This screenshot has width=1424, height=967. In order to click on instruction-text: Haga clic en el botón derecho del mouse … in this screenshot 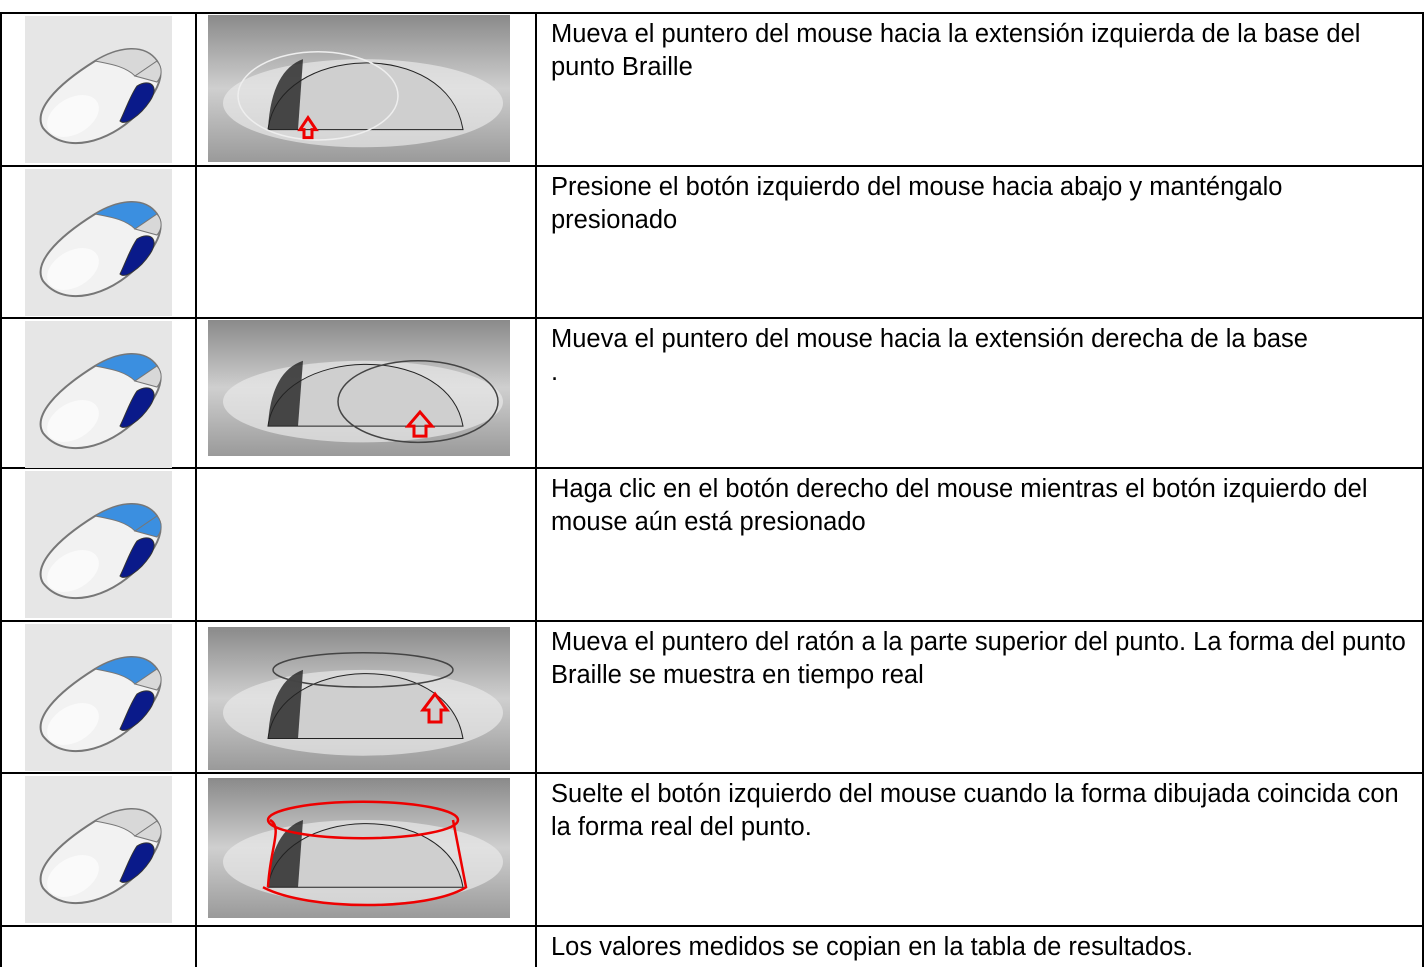, I will do `click(981, 506)`.